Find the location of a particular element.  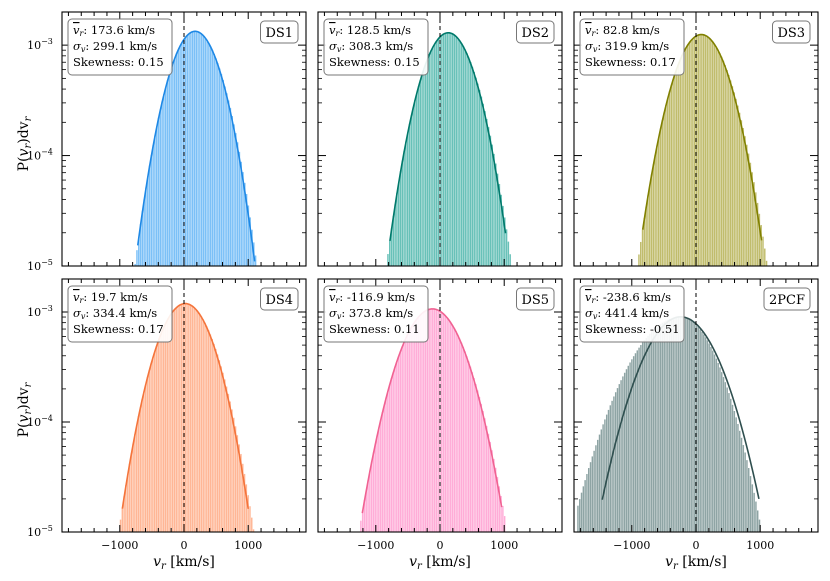

skewness-text: Skewness: 0.11 is located at coordinates (374, 329).